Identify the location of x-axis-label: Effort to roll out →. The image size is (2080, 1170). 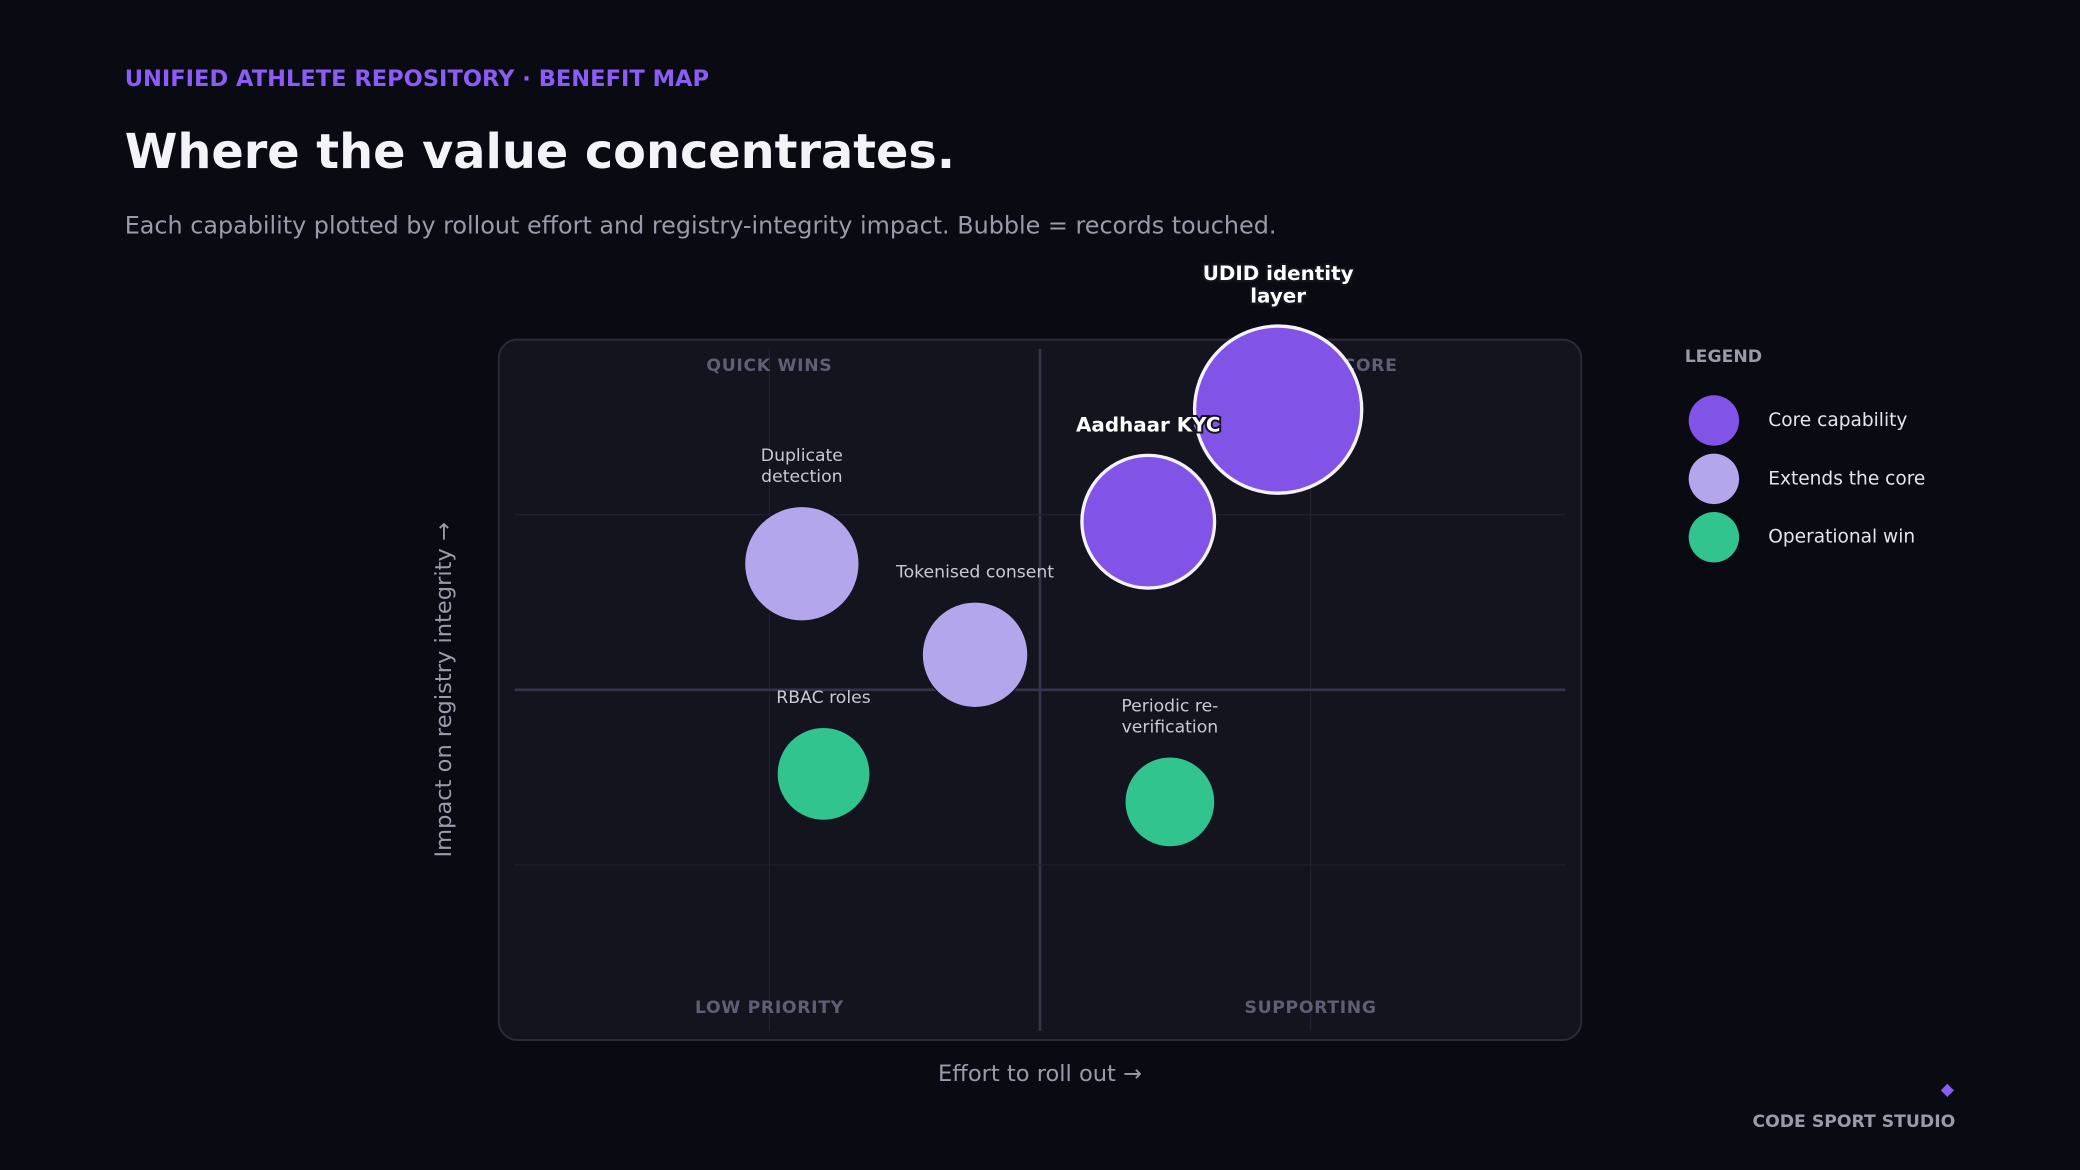
(1040, 1074).